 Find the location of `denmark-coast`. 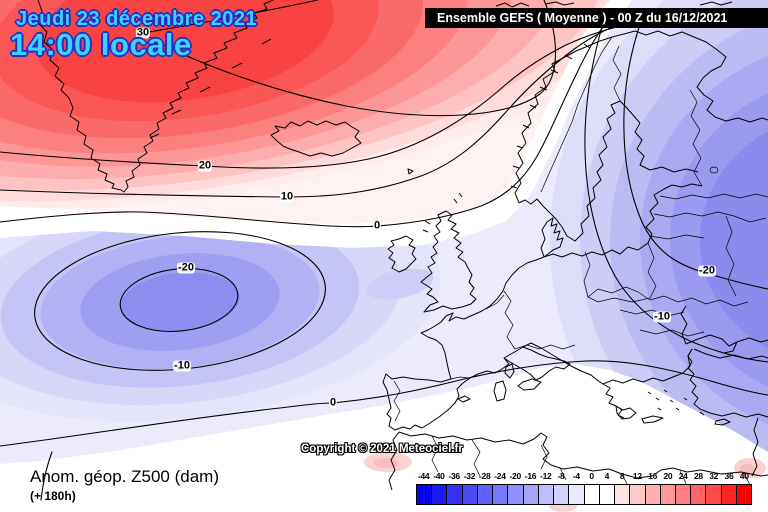

denmark-coast is located at coordinates (552, 237).